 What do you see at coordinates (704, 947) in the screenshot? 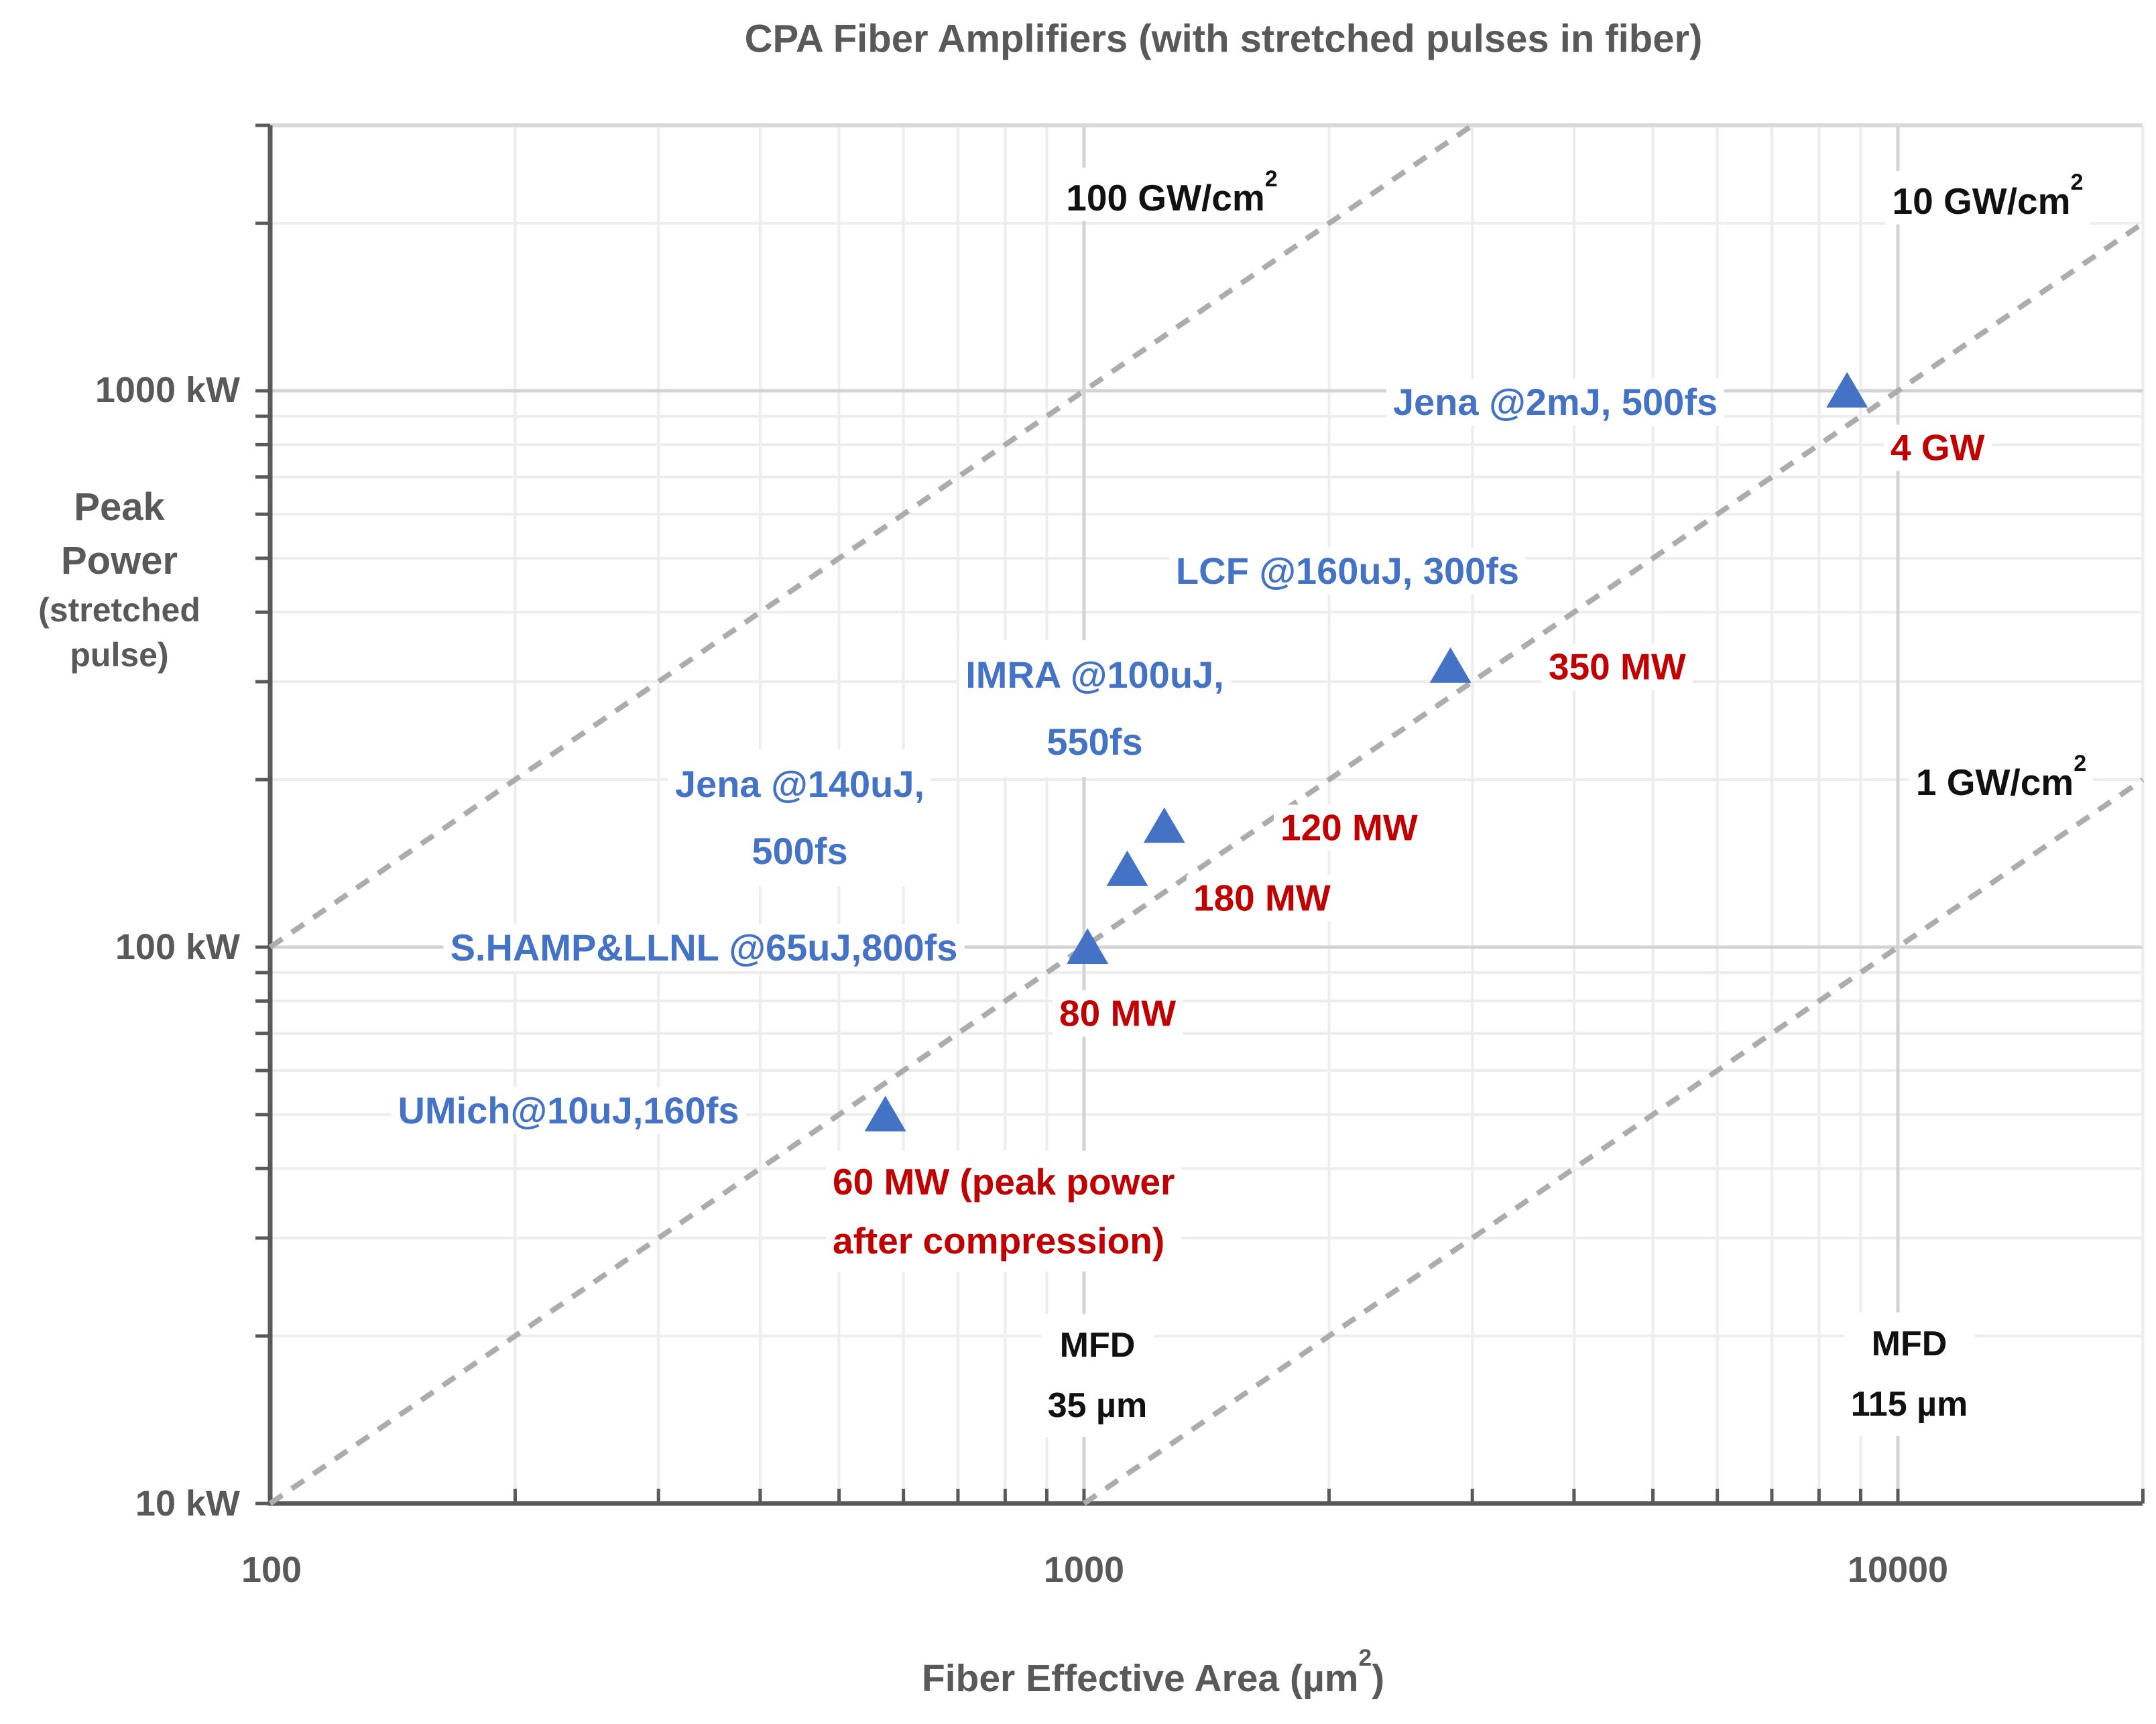
I see `shamp-point-label: S.HAMP&LLNL @65uJ,800fs` at bounding box center [704, 947].